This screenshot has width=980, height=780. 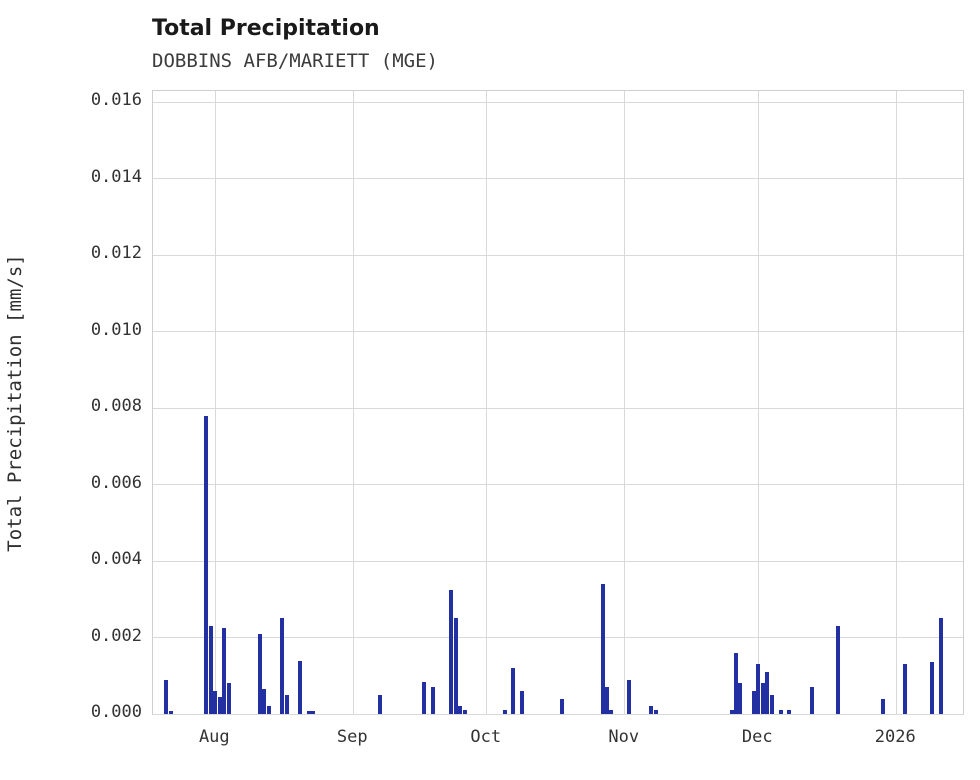 I want to click on y-tick-label: 0.010, so click(x=116, y=329).